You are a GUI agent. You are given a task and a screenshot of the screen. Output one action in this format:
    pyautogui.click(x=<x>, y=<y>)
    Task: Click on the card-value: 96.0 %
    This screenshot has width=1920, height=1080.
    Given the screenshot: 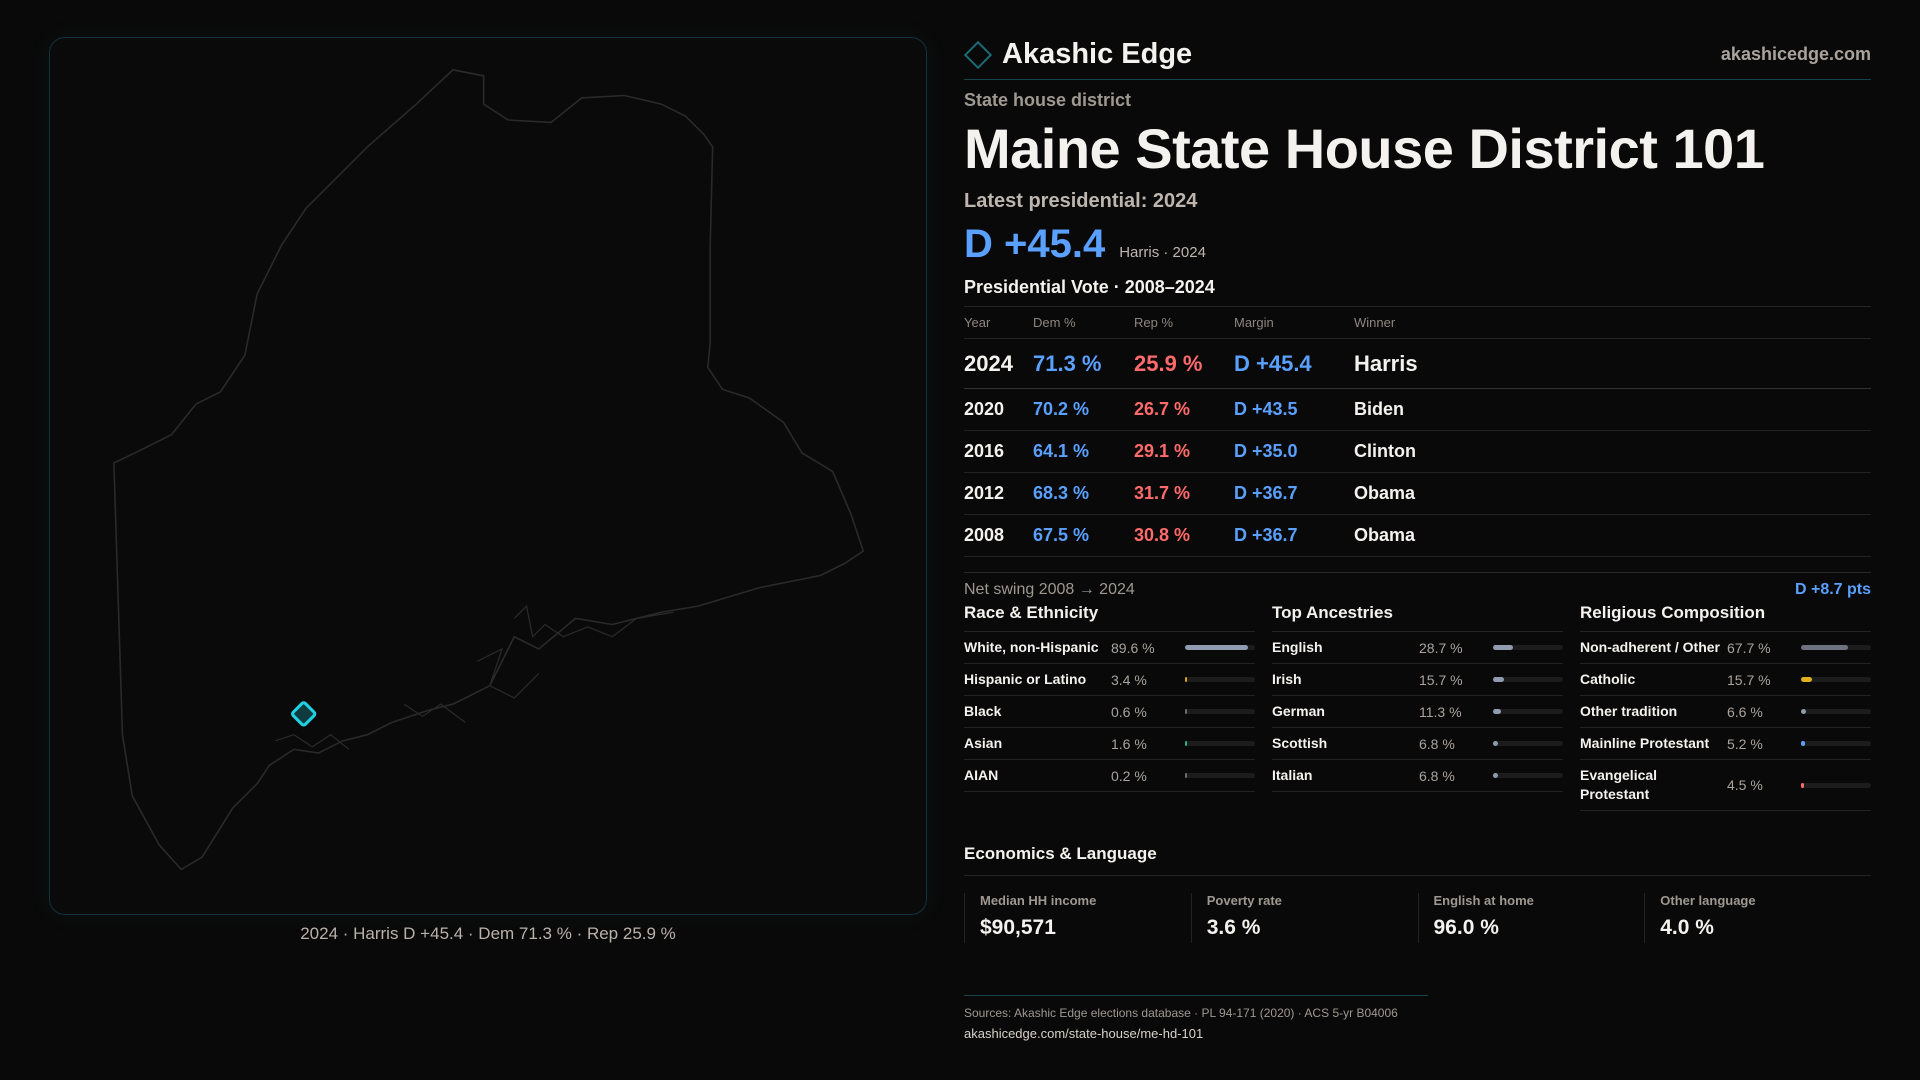 What is the action you would take?
    pyautogui.click(x=1466, y=927)
    